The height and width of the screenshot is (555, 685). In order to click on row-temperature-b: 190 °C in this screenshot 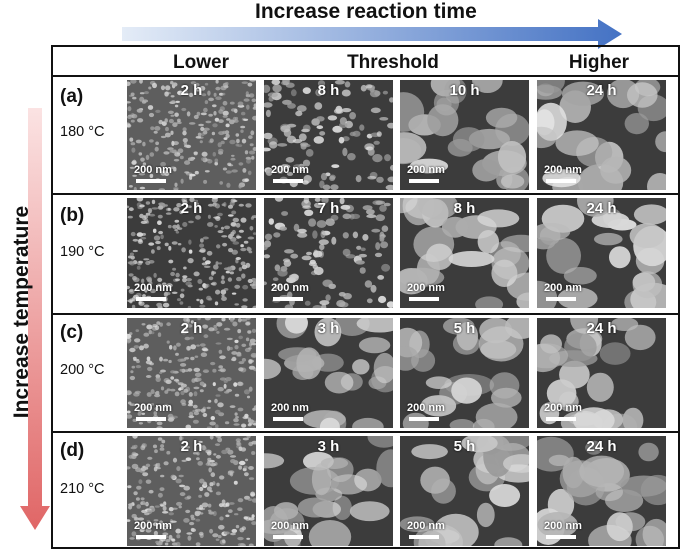, I will do `click(82, 252)`.